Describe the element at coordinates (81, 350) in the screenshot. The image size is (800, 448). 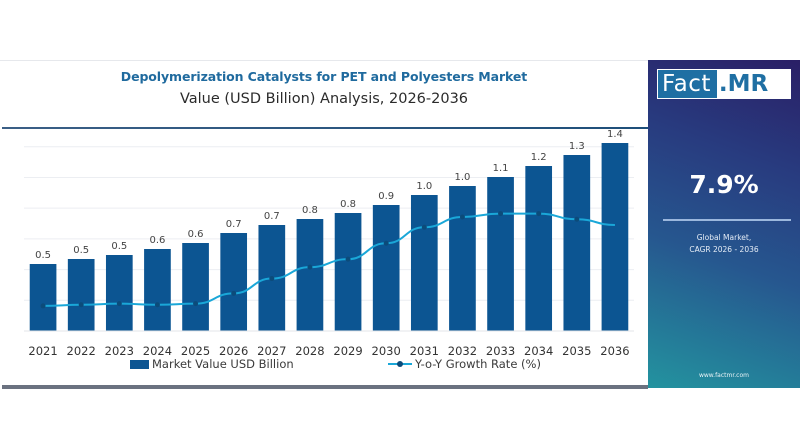
I see `x-tick-label: 2022` at that location.